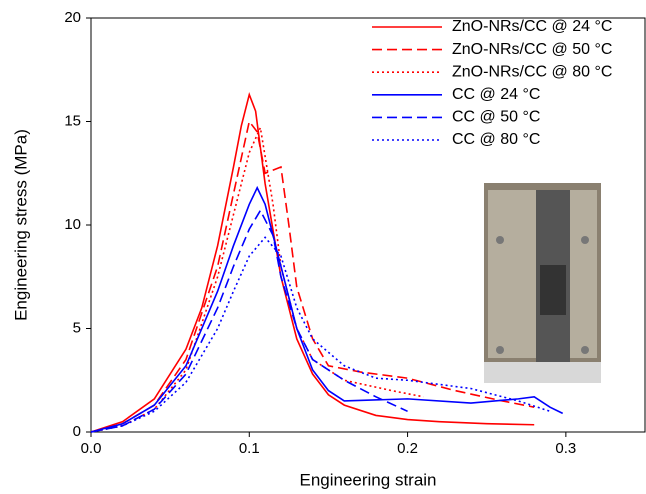  I want to click on x-tick-label: 0.0, so click(91, 448).